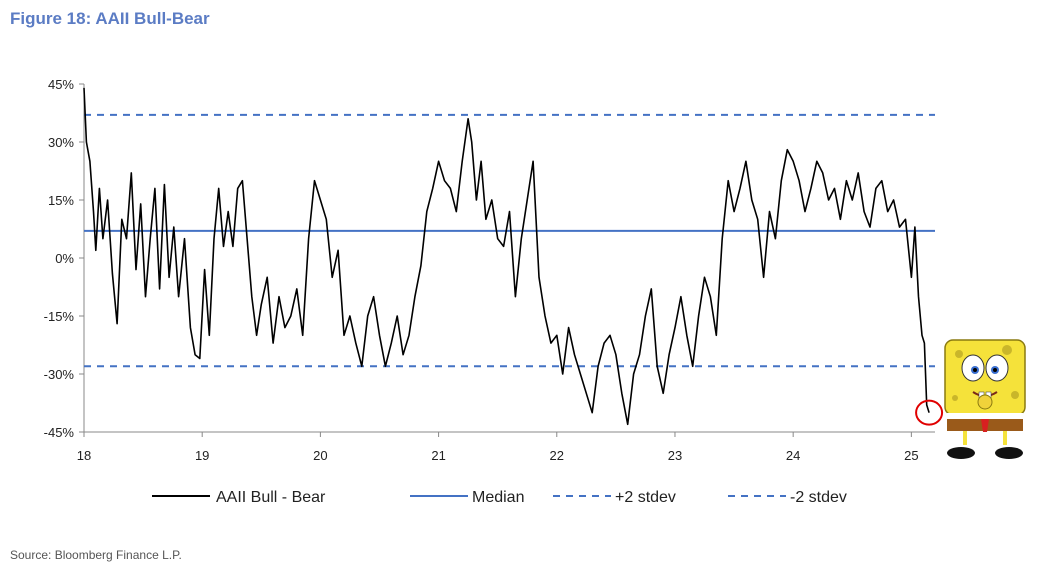 The height and width of the screenshot is (575, 1059). I want to click on legend-label: Median, so click(498, 497).